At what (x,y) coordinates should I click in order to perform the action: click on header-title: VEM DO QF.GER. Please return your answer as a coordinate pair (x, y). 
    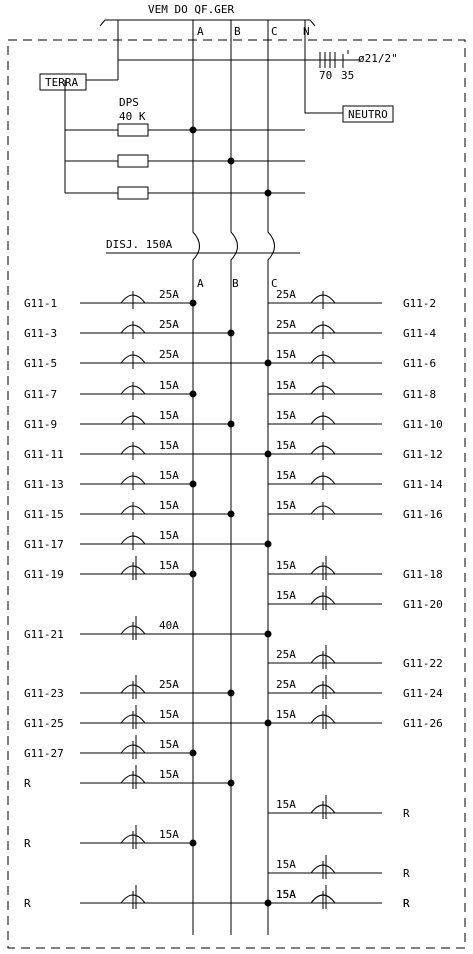
    Looking at the image, I should click on (191, 9).